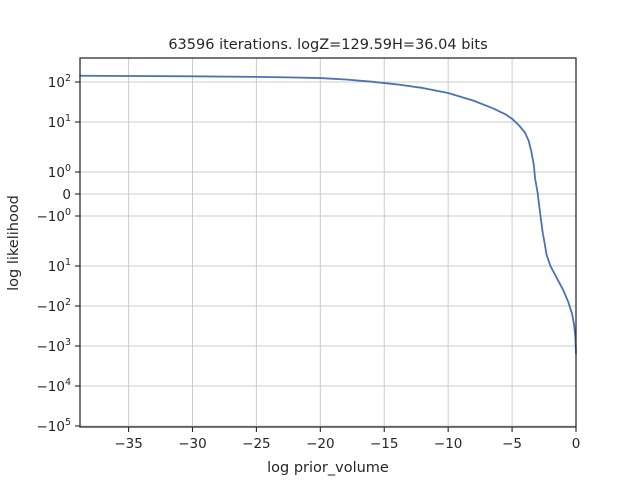 This screenshot has width=640, height=480. Describe the element at coordinates (384, 444) in the screenshot. I see `x-tick-label: −15` at that location.